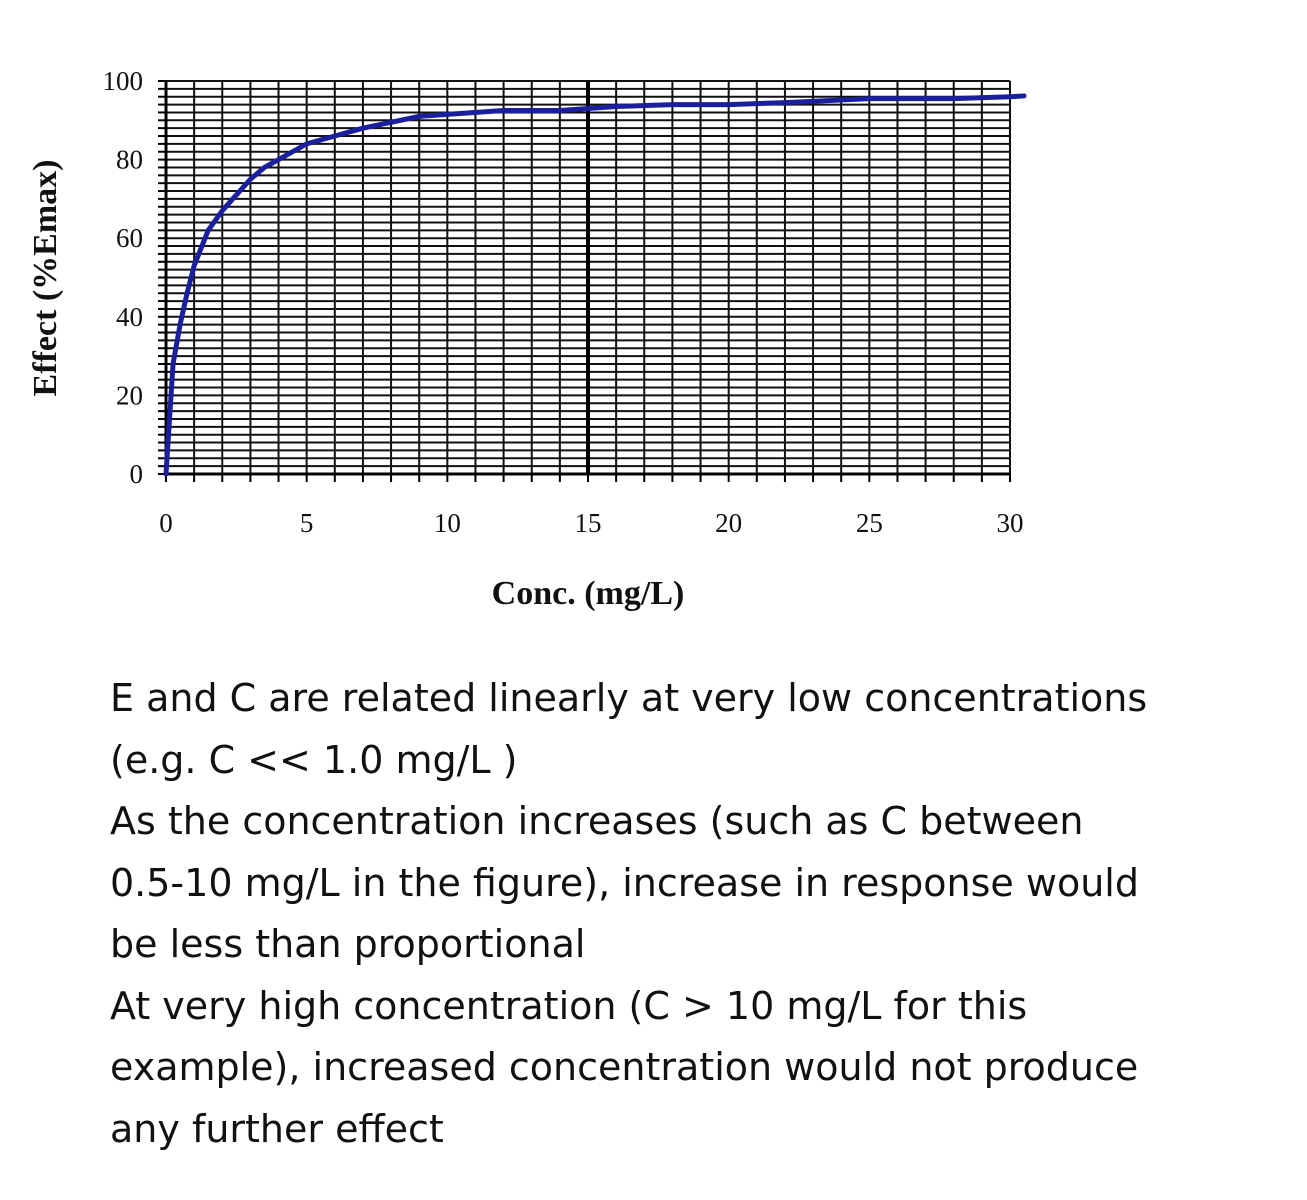 This screenshot has height=1200, width=1307. I want to click on y-tick-label: 20, so click(129, 395).